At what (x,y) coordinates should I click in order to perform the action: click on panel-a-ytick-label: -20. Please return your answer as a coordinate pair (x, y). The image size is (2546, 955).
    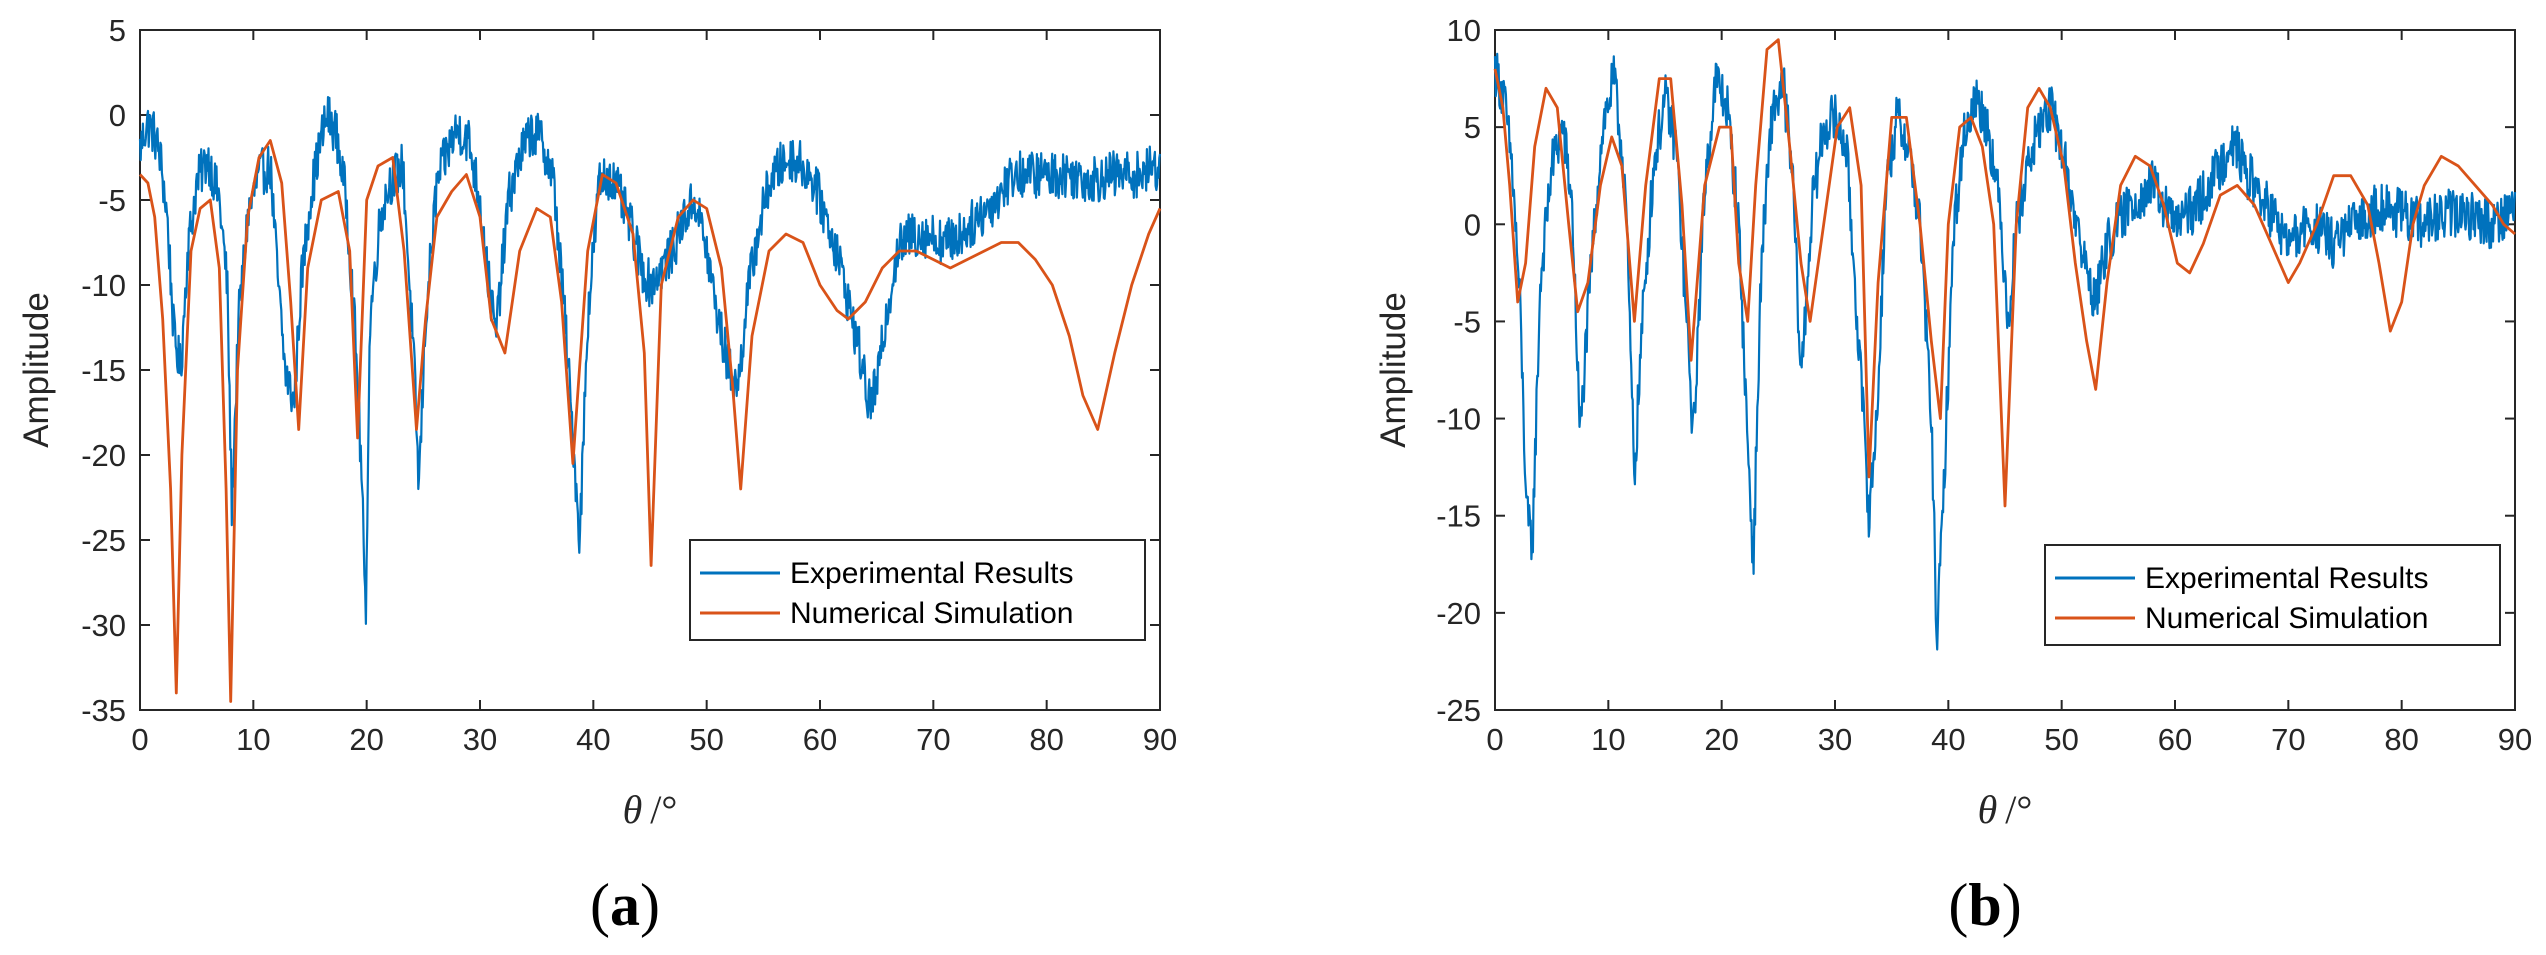
    Looking at the image, I should click on (103, 455).